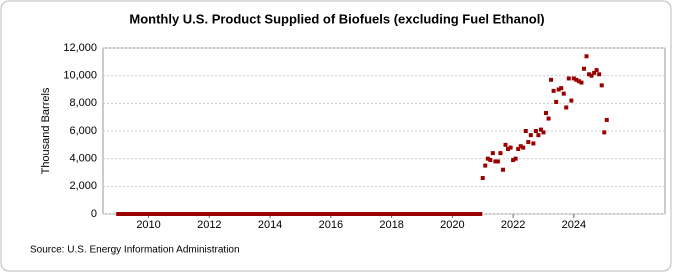 The height and width of the screenshot is (280, 675). I want to click on y-tick-label: 0, so click(94, 214).